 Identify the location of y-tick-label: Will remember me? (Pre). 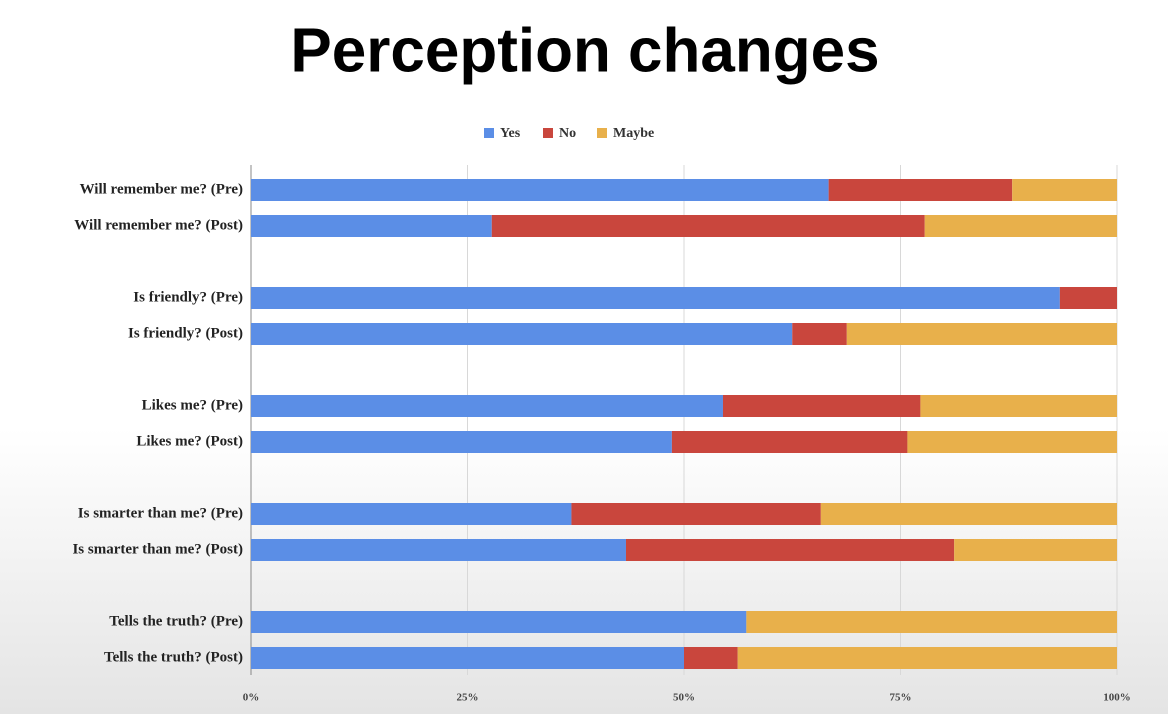
(161, 189).